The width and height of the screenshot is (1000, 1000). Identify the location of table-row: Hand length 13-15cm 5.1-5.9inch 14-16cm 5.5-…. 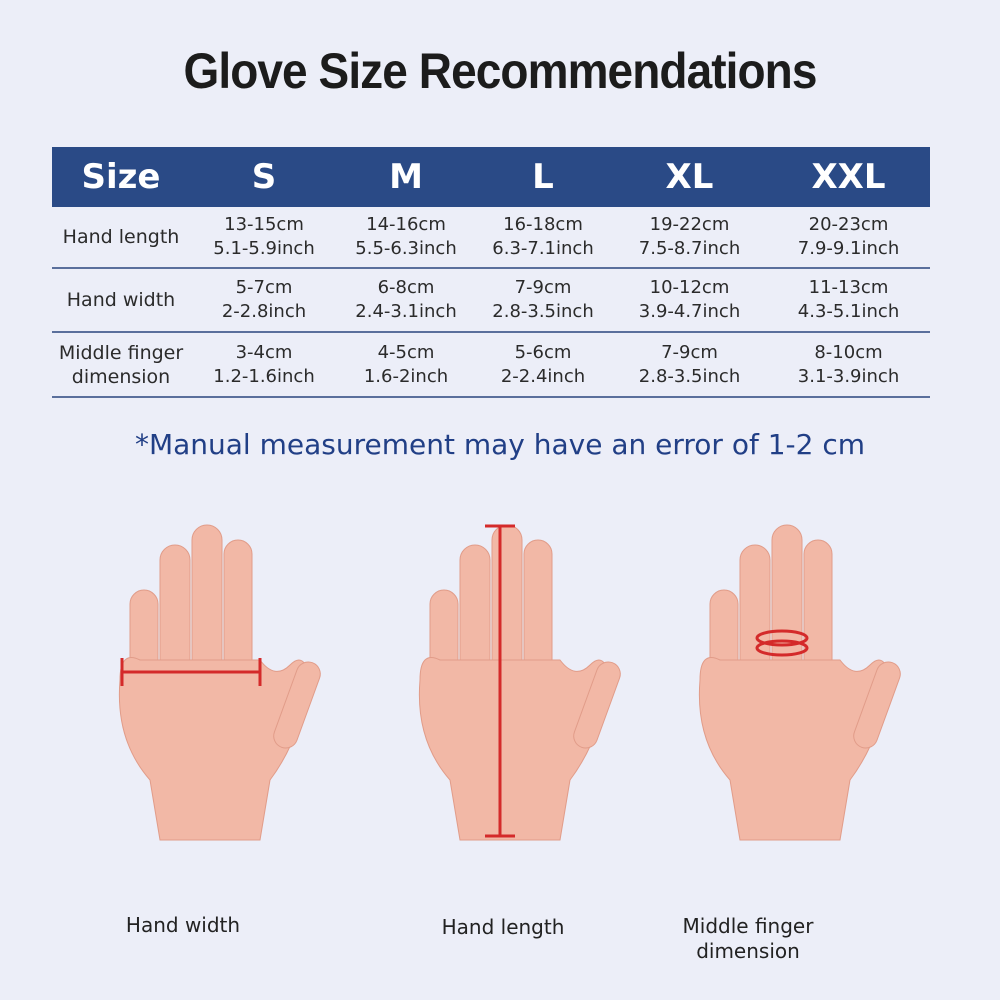
(491, 238).